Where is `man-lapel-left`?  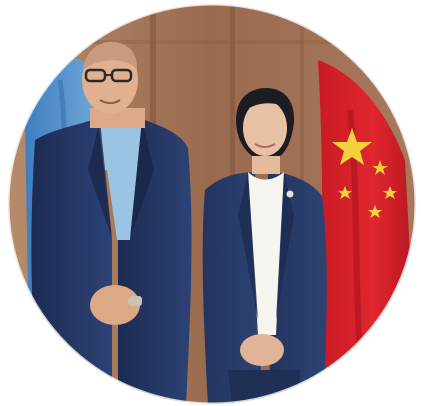 man-lapel-left is located at coordinates (100, 179).